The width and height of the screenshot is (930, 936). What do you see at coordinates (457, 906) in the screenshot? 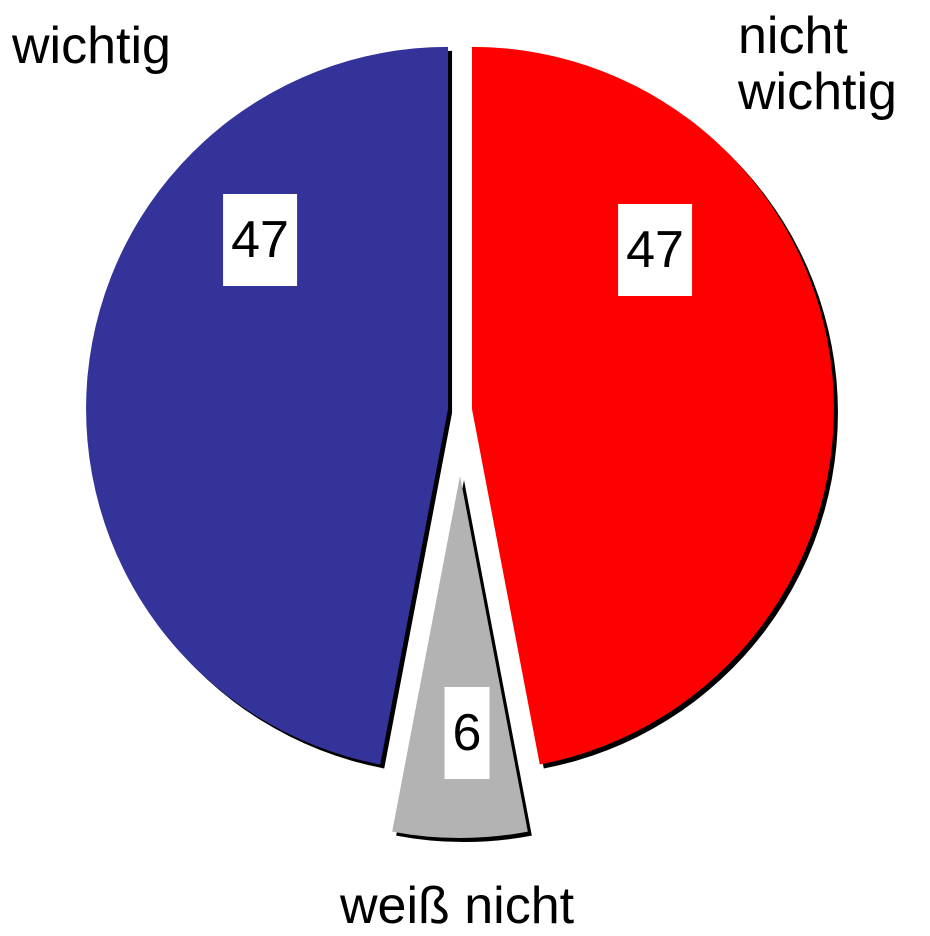
I see `category-label: weiß nicht` at bounding box center [457, 906].